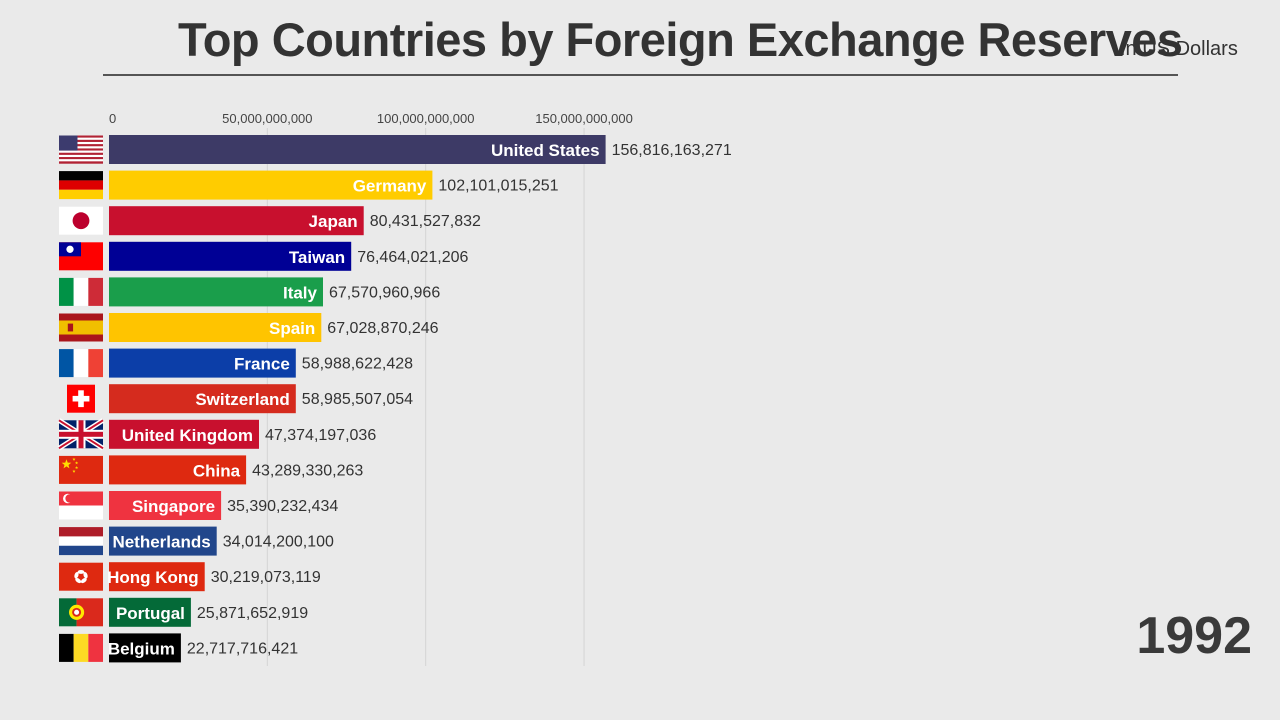 This screenshot has height=720, width=1280. What do you see at coordinates (81, 256) in the screenshot?
I see `flag-tw-icon` at bounding box center [81, 256].